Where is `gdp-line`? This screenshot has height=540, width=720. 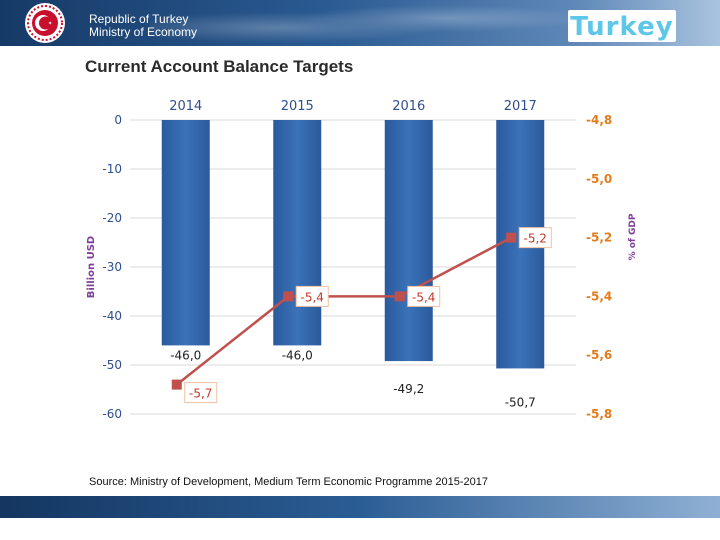
gdp-line is located at coordinates (343, 311).